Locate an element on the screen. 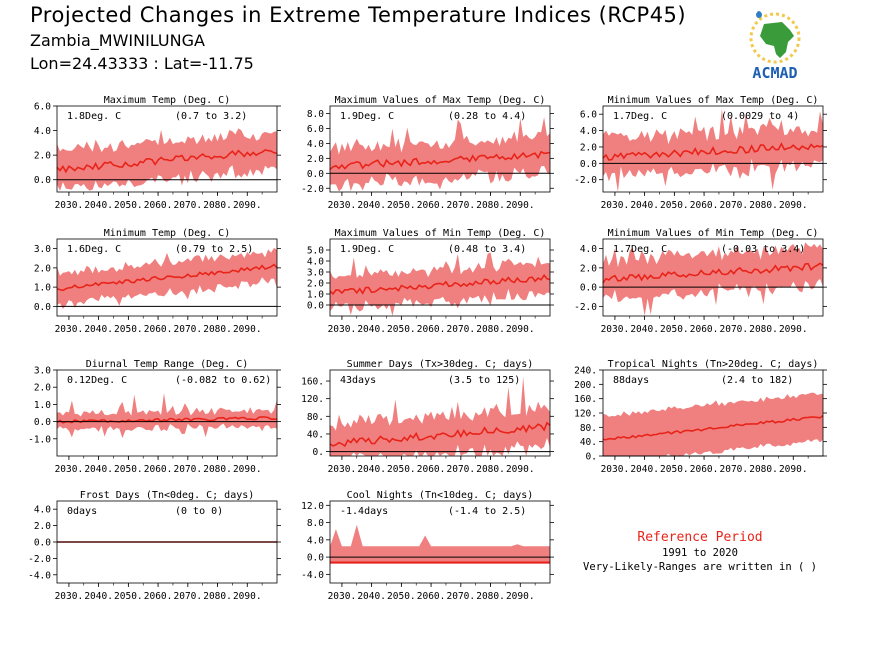  y-tick-label: 120. is located at coordinates (585, 414).